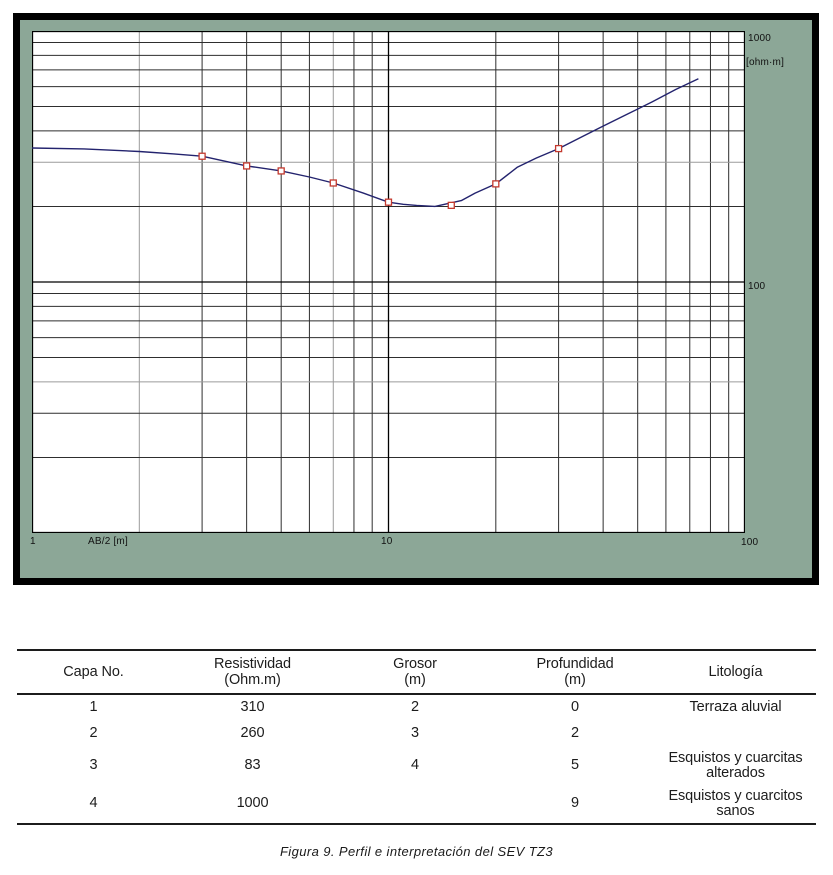 The image size is (833, 875). I want to click on col-header-grosor: Grosor (m), so click(415, 671).